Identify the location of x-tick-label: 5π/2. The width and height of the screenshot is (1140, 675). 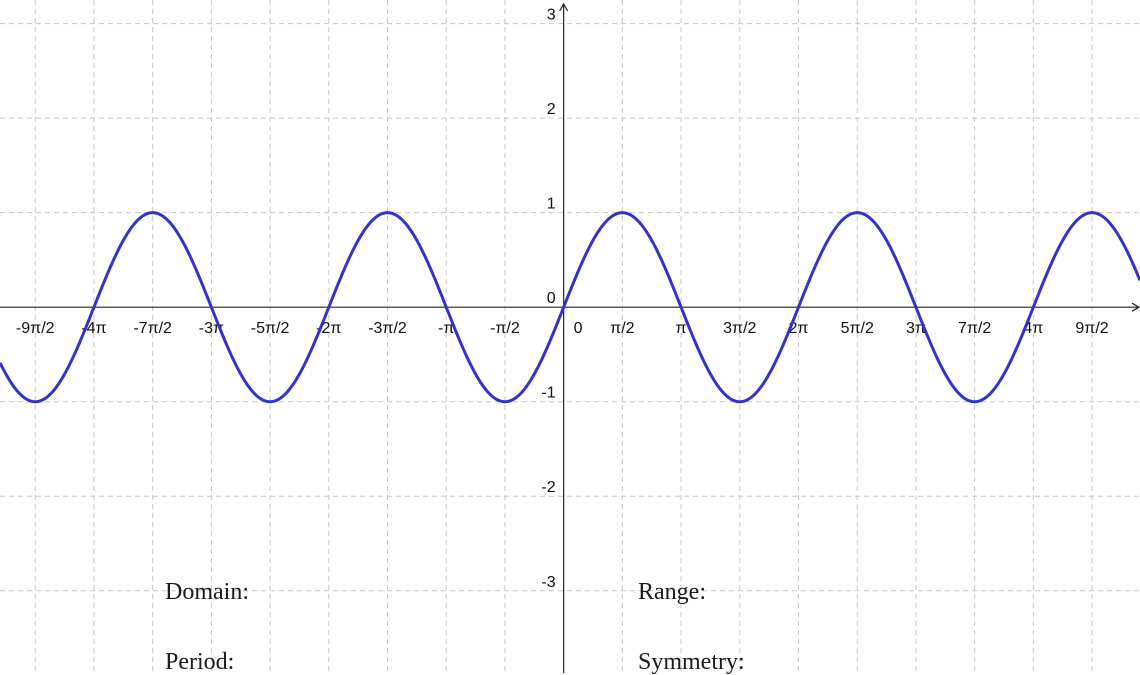
(857, 328).